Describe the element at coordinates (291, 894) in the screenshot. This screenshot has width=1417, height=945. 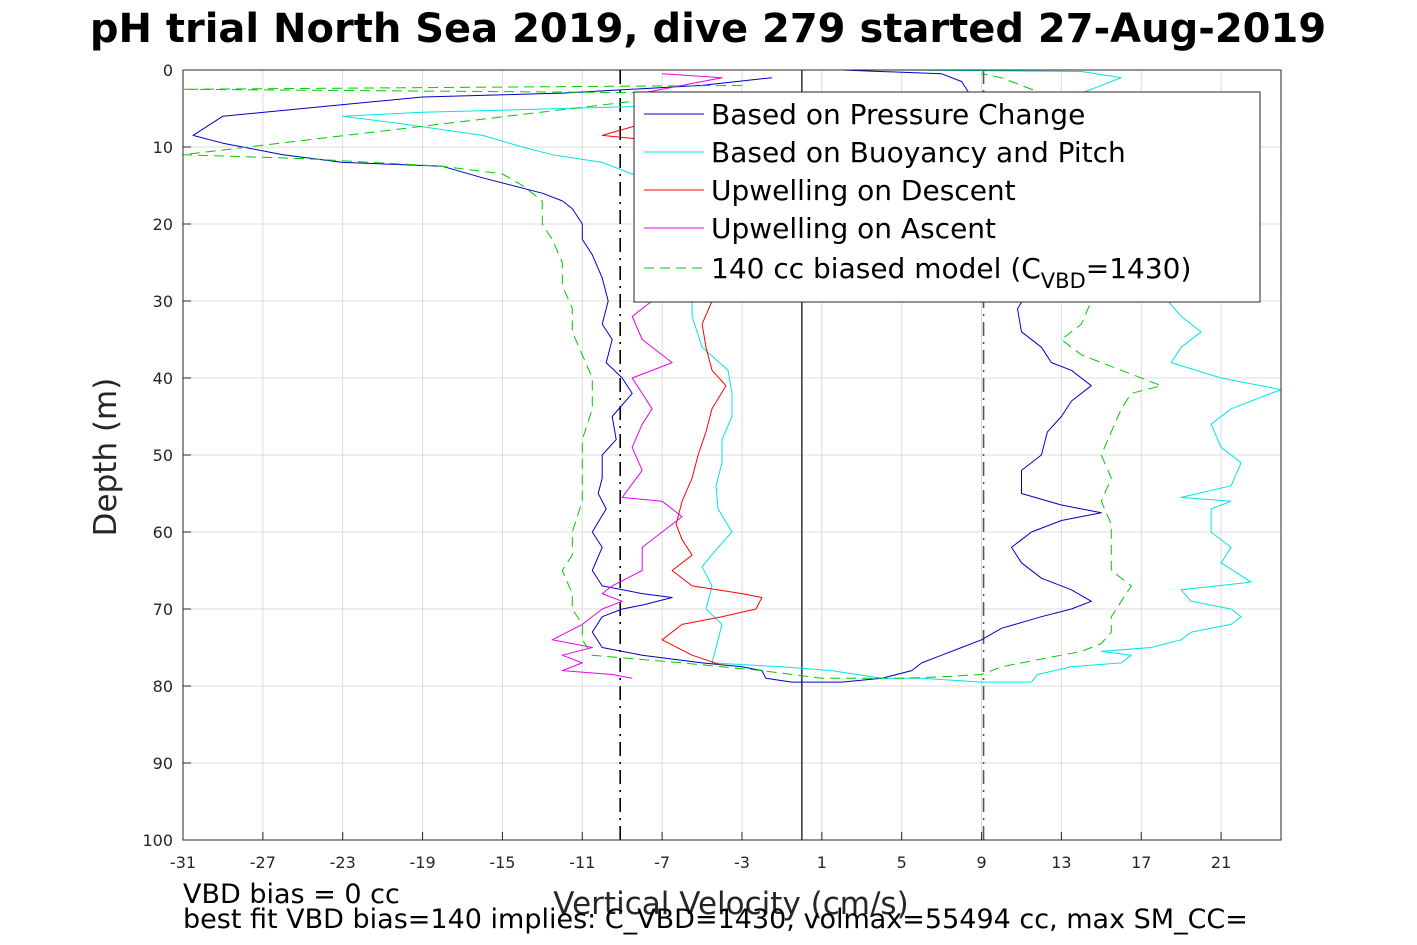
I see `note-vbd-bias: VBD bias = 0 cc` at that location.